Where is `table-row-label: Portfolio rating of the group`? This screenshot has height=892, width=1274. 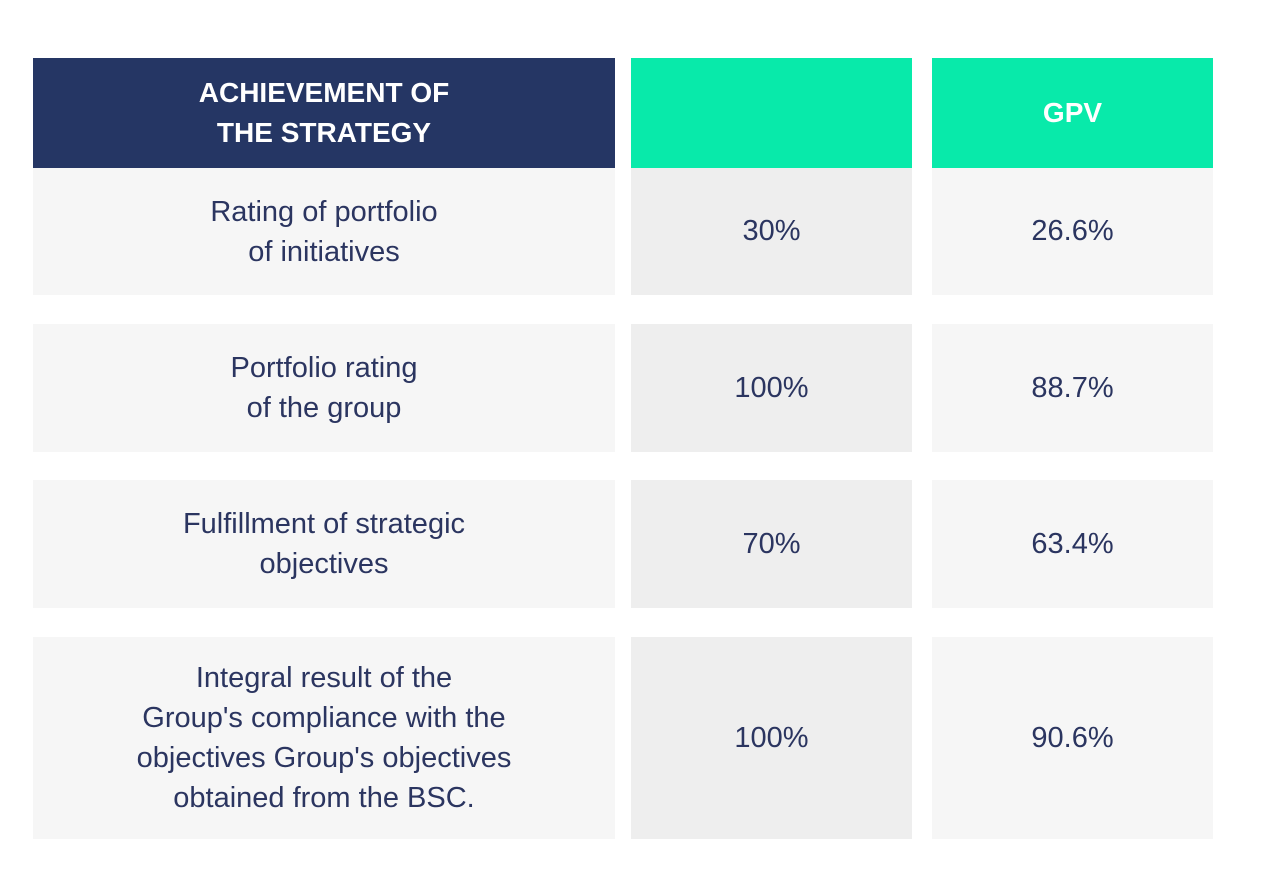
table-row-label: Portfolio rating of the group is located at coordinates (324, 388).